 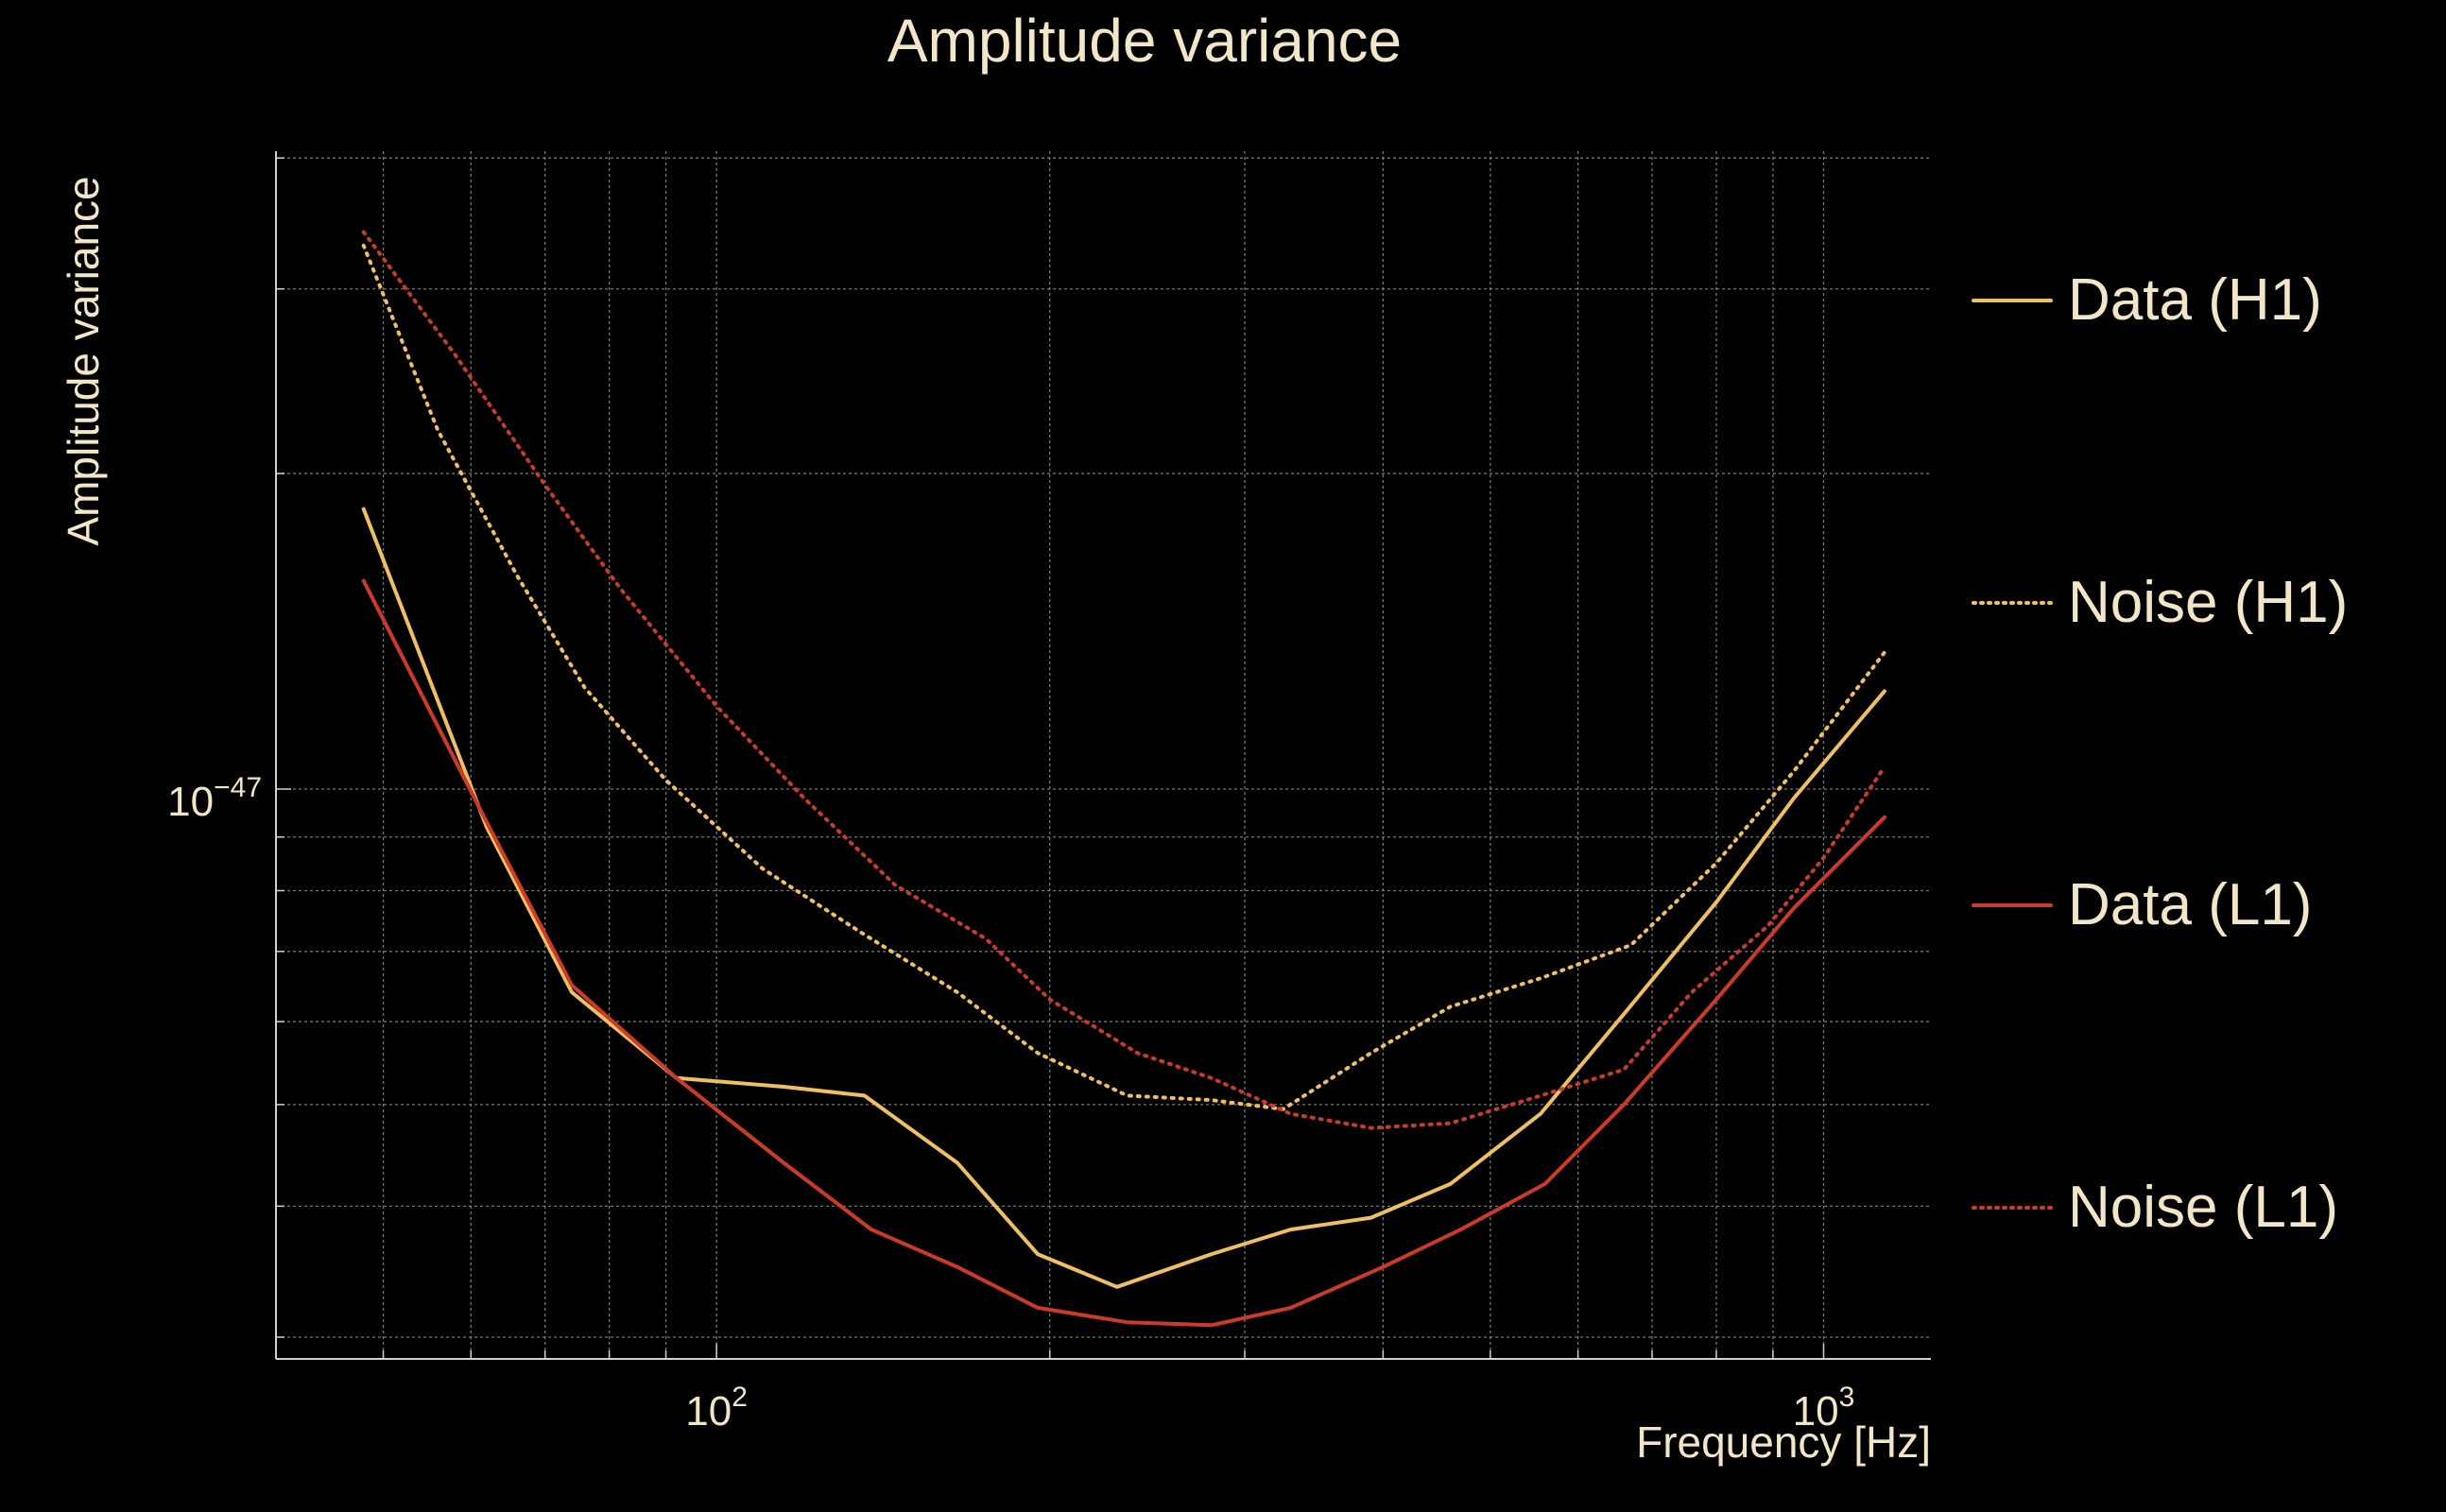 What do you see at coordinates (1784, 1442) in the screenshot?
I see `x-axis-label: Frequency [Hz]` at bounding box center [1784, 1442].